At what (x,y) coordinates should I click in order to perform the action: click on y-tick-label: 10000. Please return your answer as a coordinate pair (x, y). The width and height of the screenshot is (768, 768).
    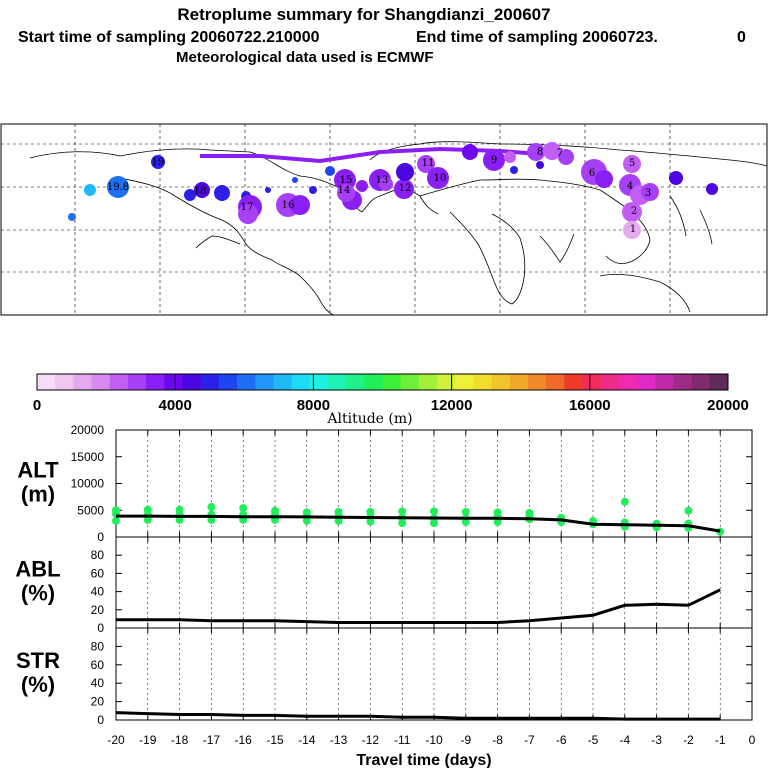
    Looking at the image, I should click on (88, 484).